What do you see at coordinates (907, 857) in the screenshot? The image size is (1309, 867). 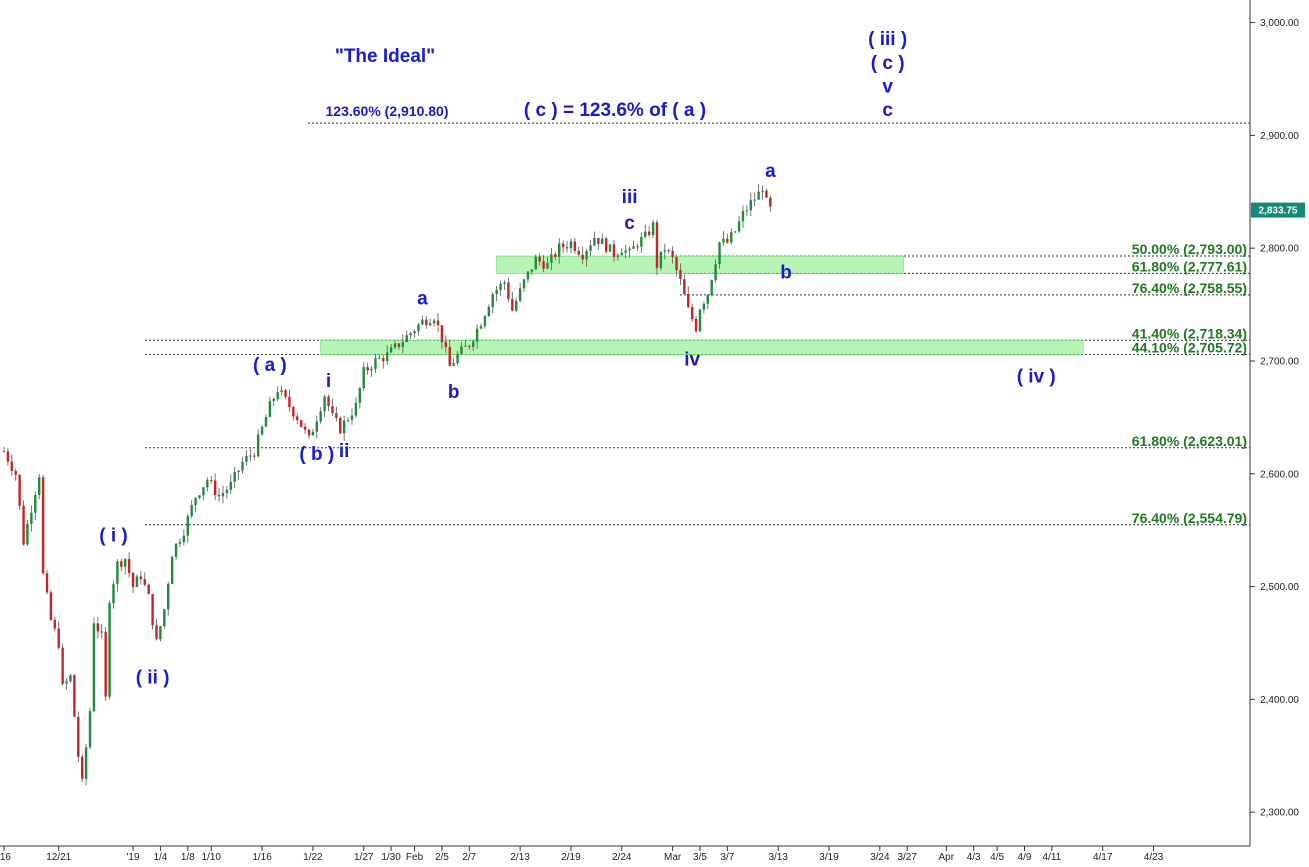 I see `x-tick-label: 3/27` at bounding box center [907, 857].